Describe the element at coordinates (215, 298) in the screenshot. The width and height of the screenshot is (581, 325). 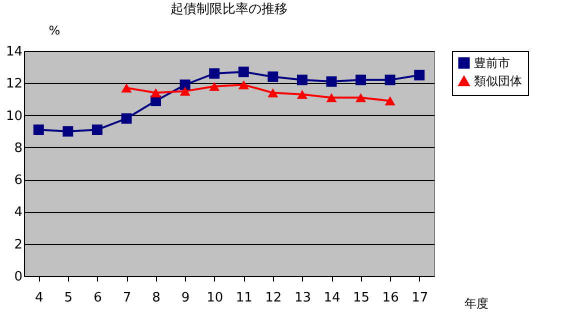
I see `x-tick-label: 10` at that location.